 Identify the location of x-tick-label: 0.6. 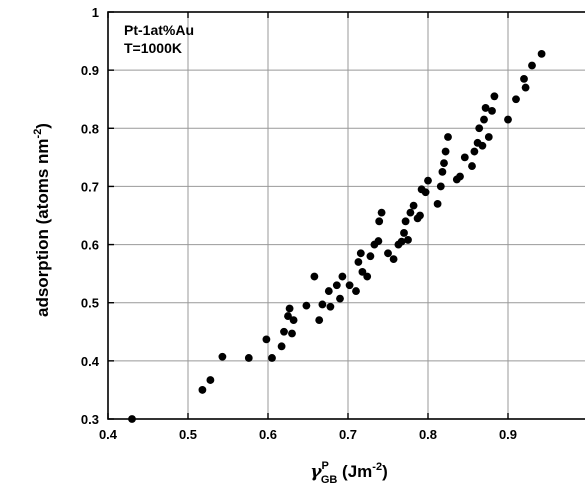
(268, 434).